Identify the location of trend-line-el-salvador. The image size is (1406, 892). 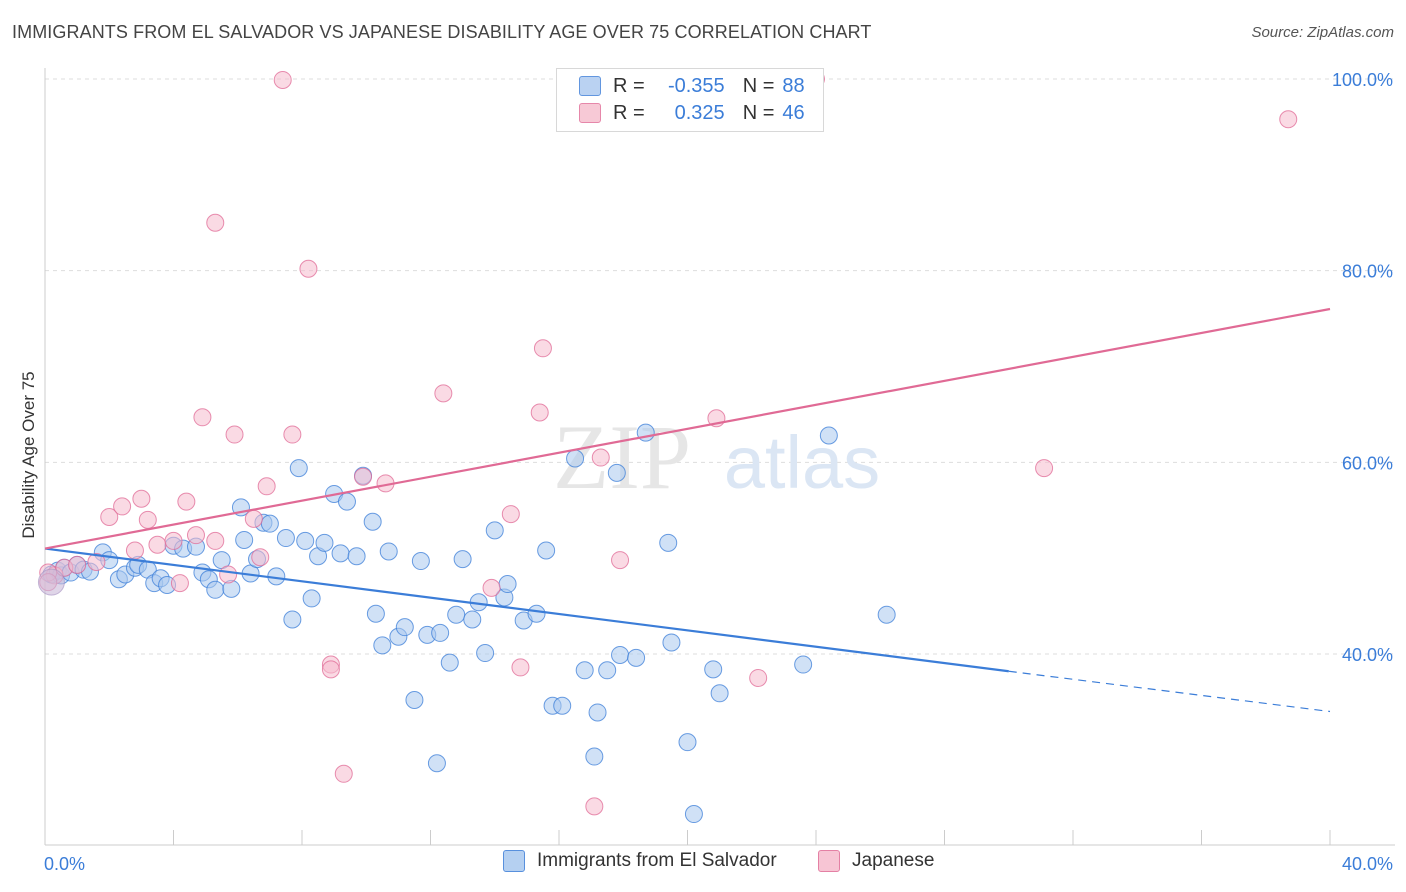
(526, 610).